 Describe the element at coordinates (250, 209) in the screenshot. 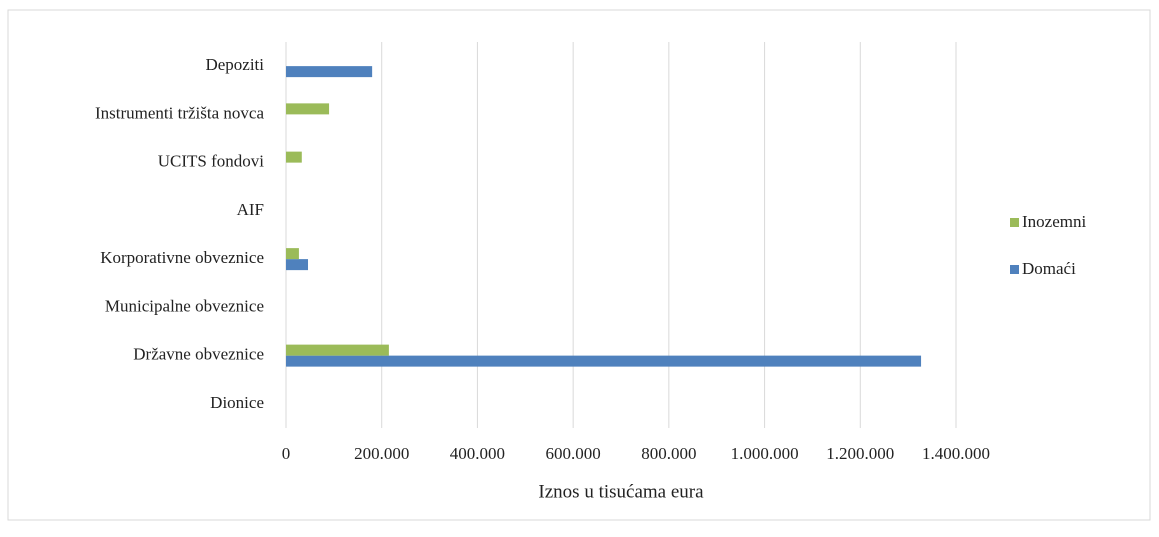

I see `y-tick-label: AIF` at that location.